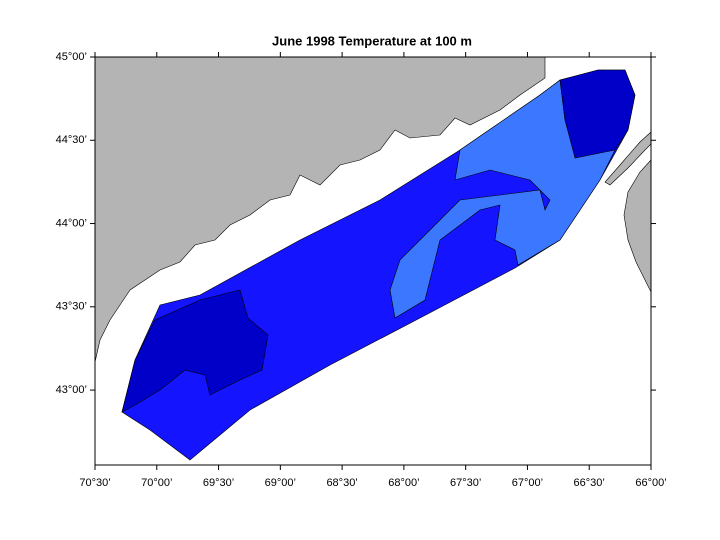  What do you see at coordinates (597, 114) in the screenshot?
I see `cold-zone-east` at bounding box center [597, 114].